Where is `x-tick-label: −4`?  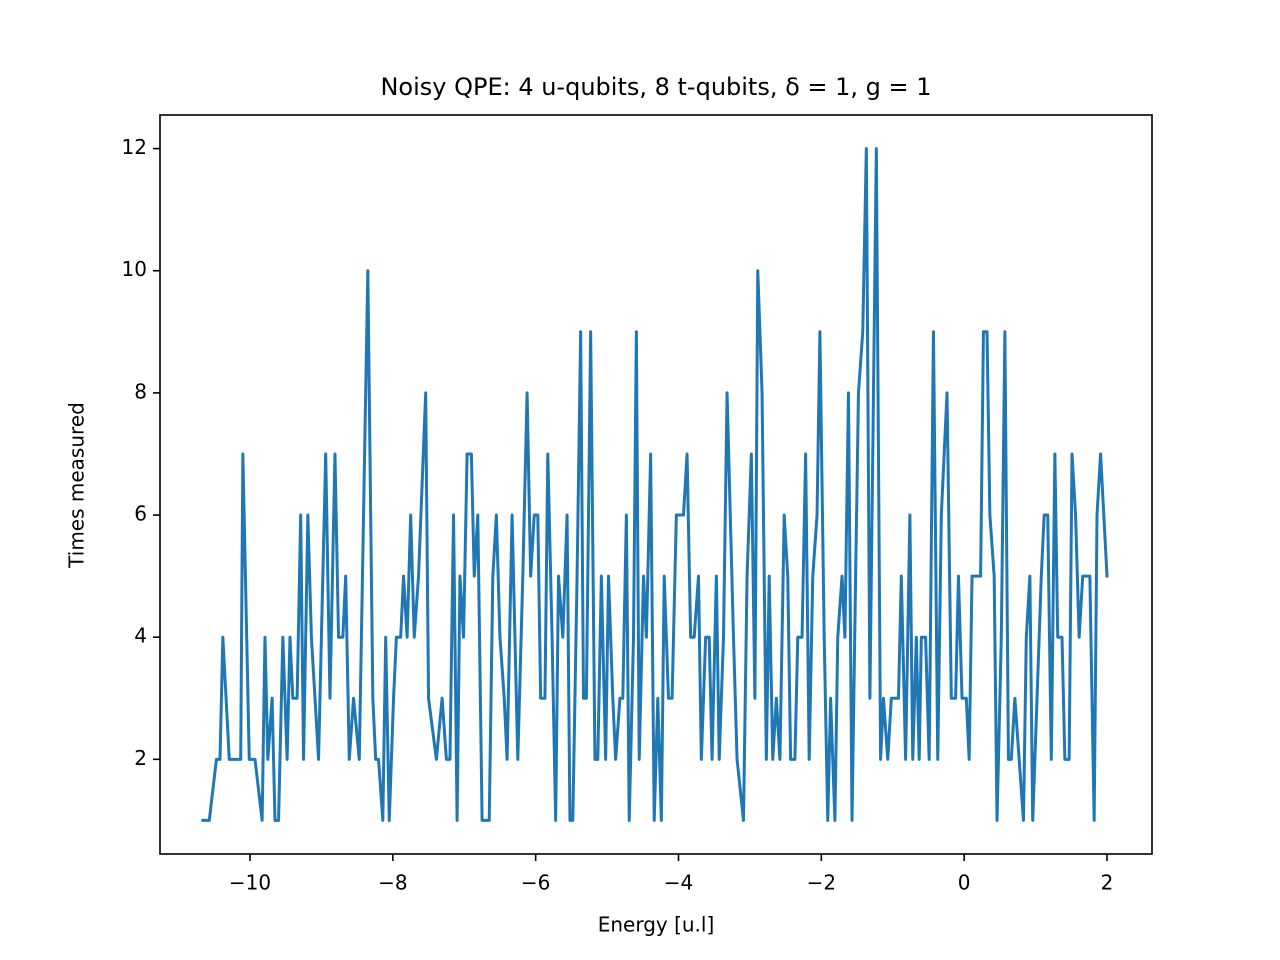
x-tick-label: −4 is located at coordinates (678, 883).